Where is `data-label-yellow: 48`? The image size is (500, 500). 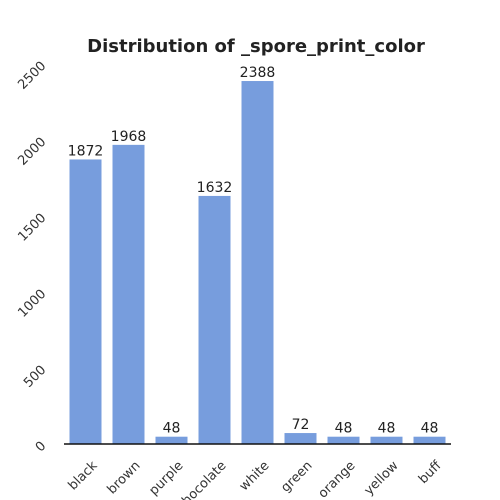 data-label-yellow: 48 is located at coordinates (387, 429).